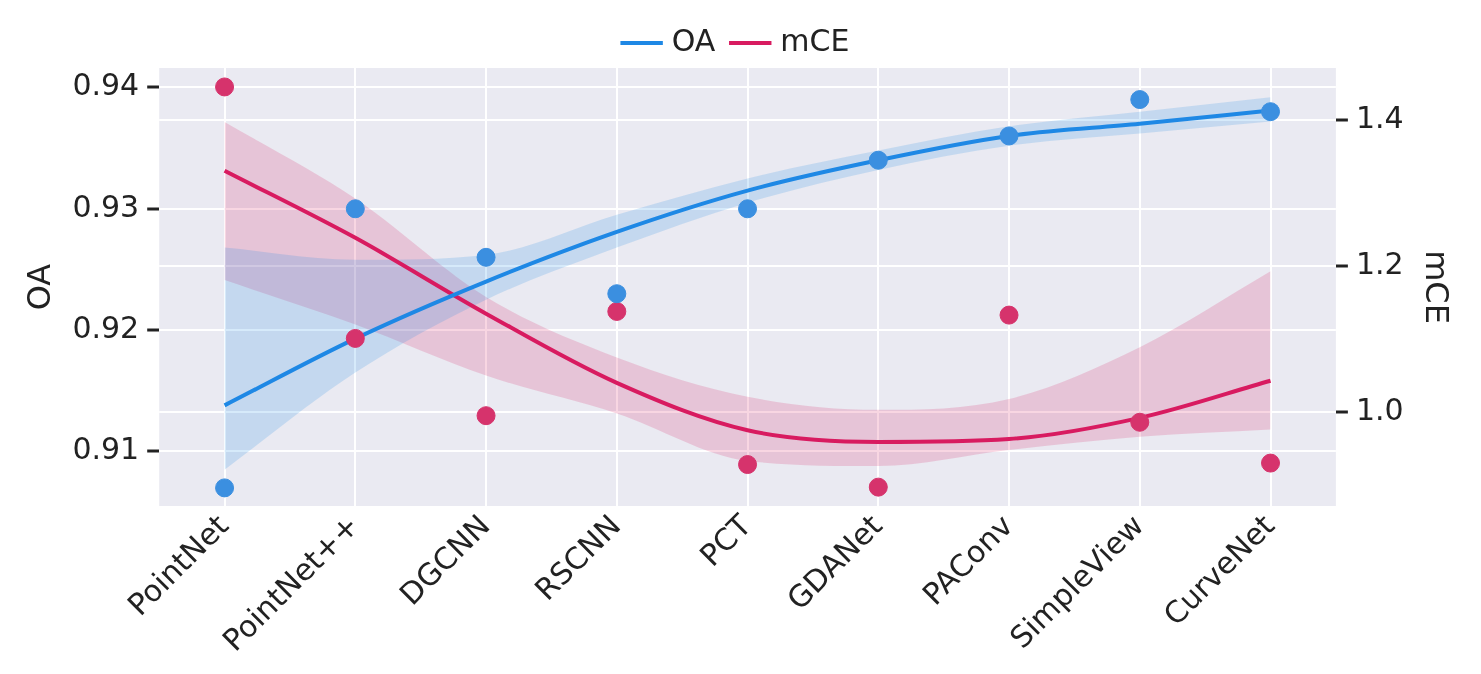 The image size is (1481, 674). I want to click on y-tick-label: 0.91, so click(106, 449).